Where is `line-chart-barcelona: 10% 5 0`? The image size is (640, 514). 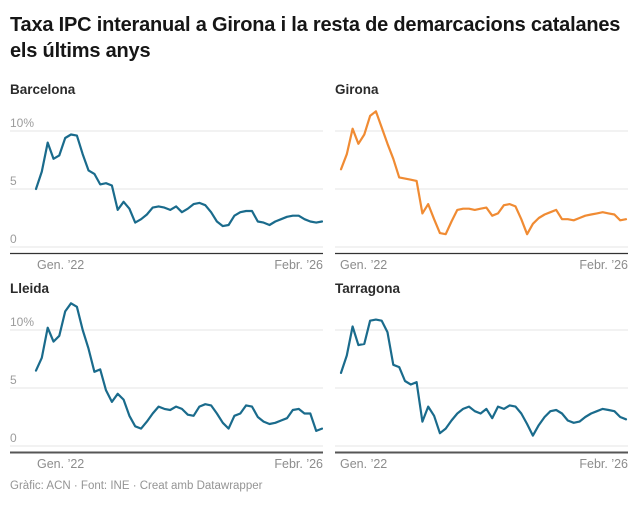 line-chart-barcelona: 10% 5 0 is located at coordinates (166, 185).